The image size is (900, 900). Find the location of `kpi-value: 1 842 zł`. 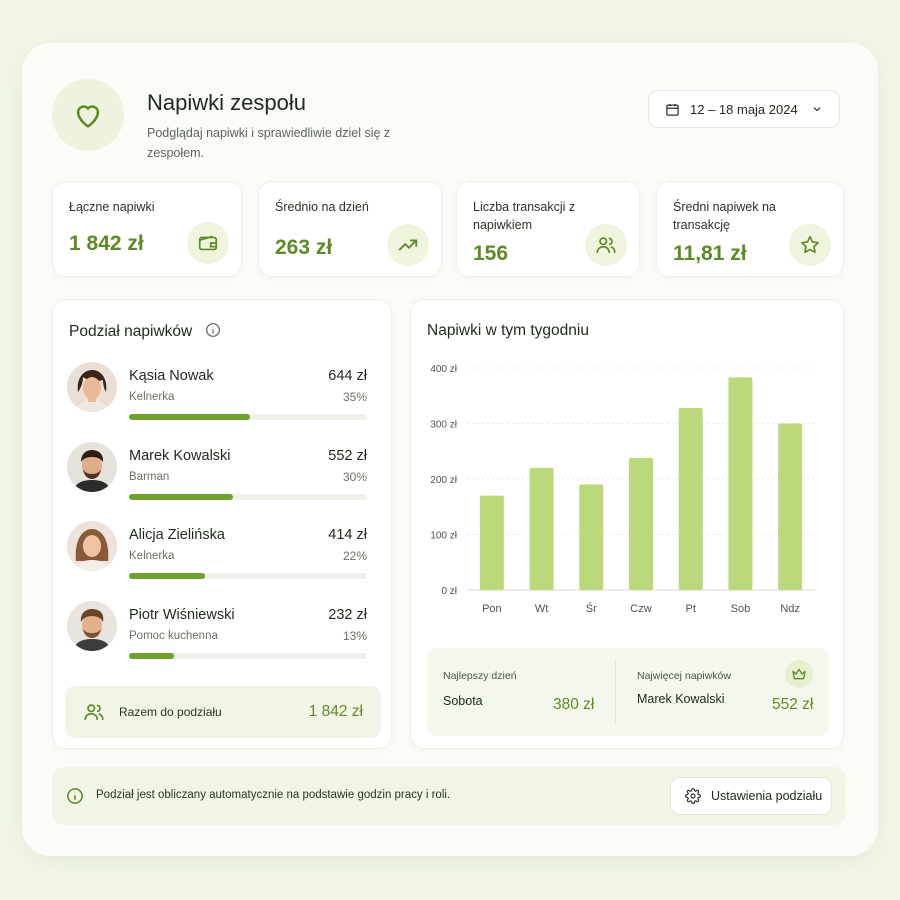

kpi-value: 1 842 zł is located at coordinates (106, 243).